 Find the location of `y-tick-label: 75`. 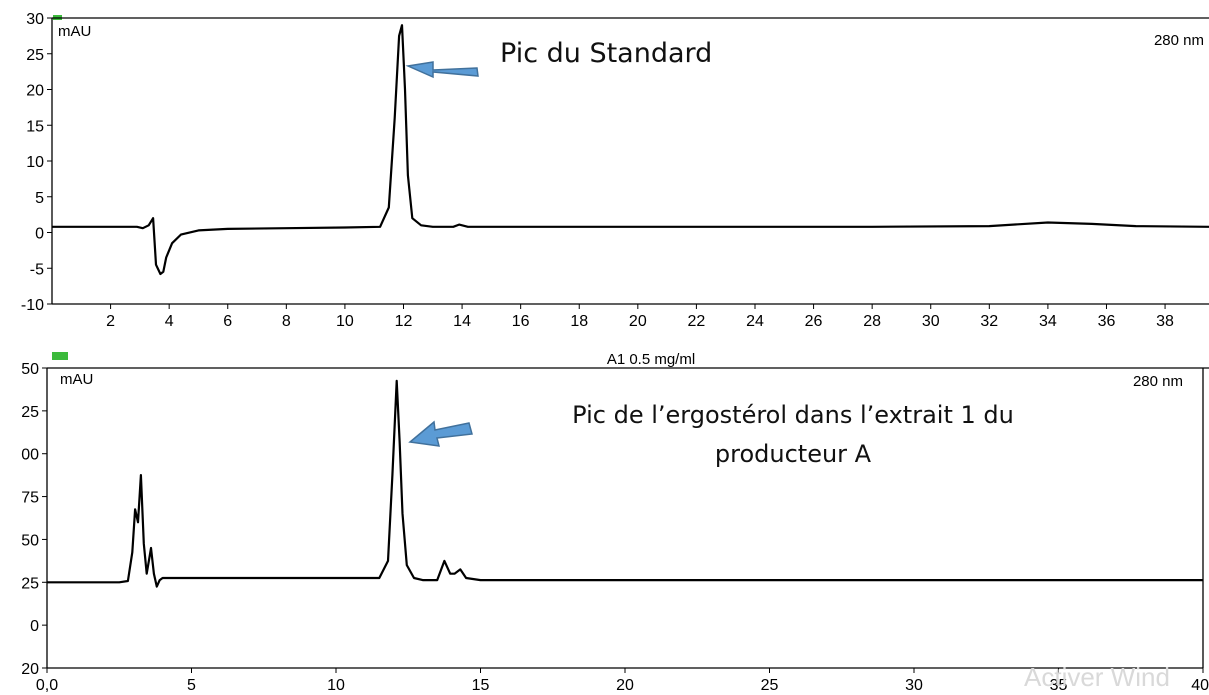

y-tick-label: 75 is located at coordinates (30, 498).